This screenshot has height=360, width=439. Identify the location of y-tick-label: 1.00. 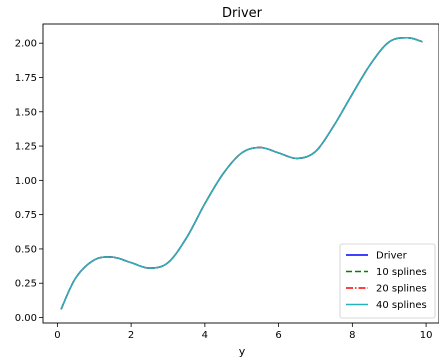
(26, 181).